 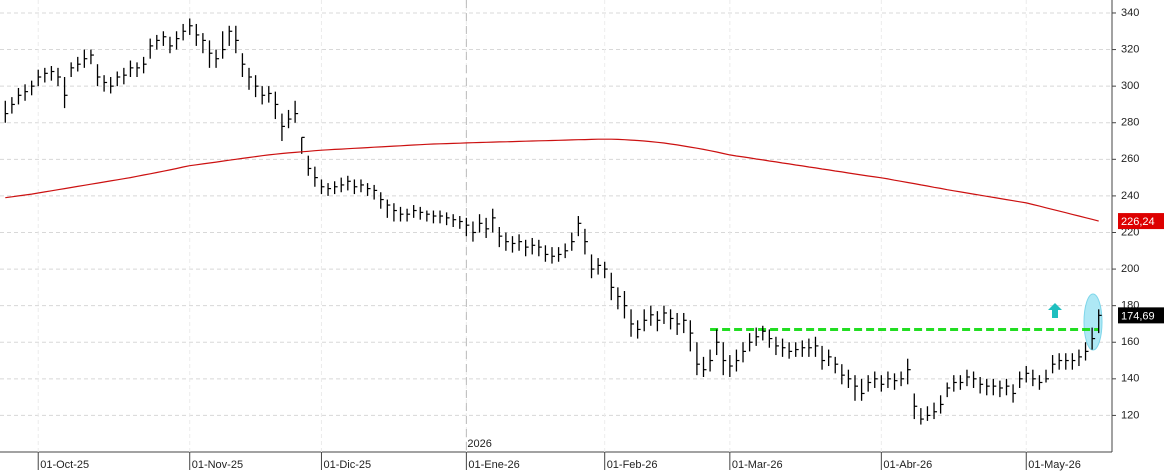 What do you see at coordinates (632, 465) in the screenshot?
I see `x-tick-label: 01-Feb-26` at bounding box center [632, 465].